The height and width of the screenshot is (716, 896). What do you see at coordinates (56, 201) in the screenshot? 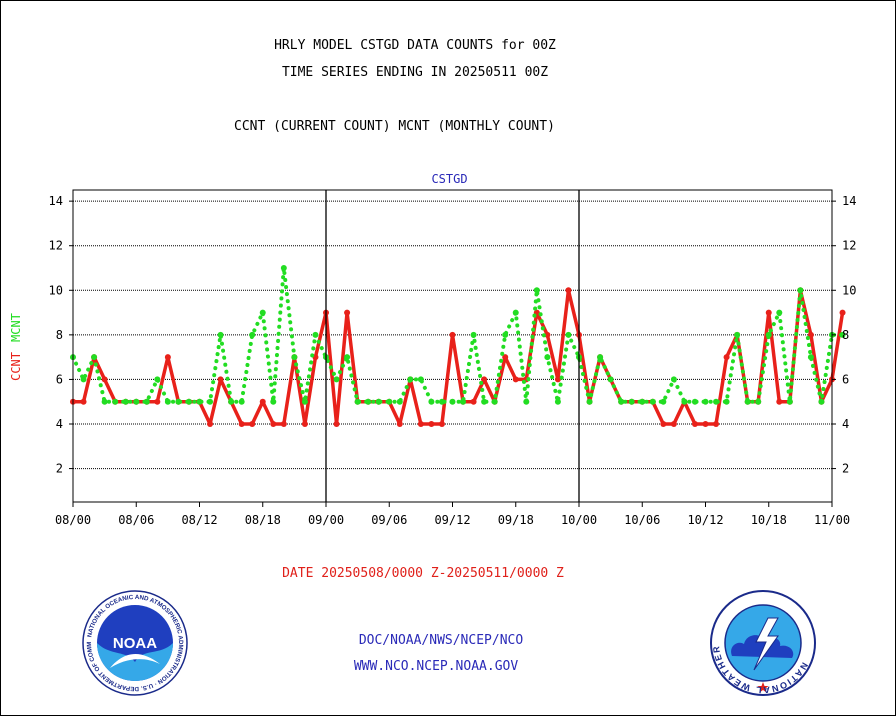
I see `y-tick-left-14: 14` at bounding box center [56, 201].